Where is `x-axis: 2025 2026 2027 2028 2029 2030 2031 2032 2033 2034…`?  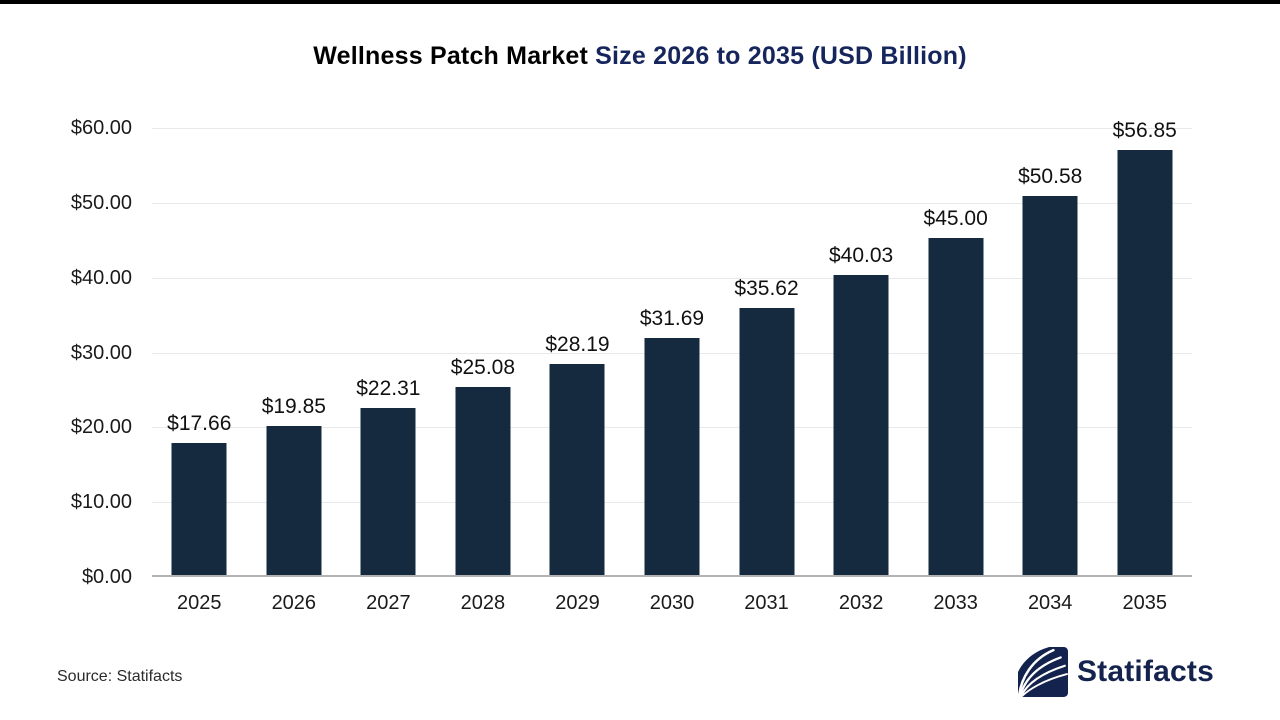
x-axis: 2025 2026 2027 2028 2029 2030 2031 2032 2033 2034… is located at coordinates (672, 603).